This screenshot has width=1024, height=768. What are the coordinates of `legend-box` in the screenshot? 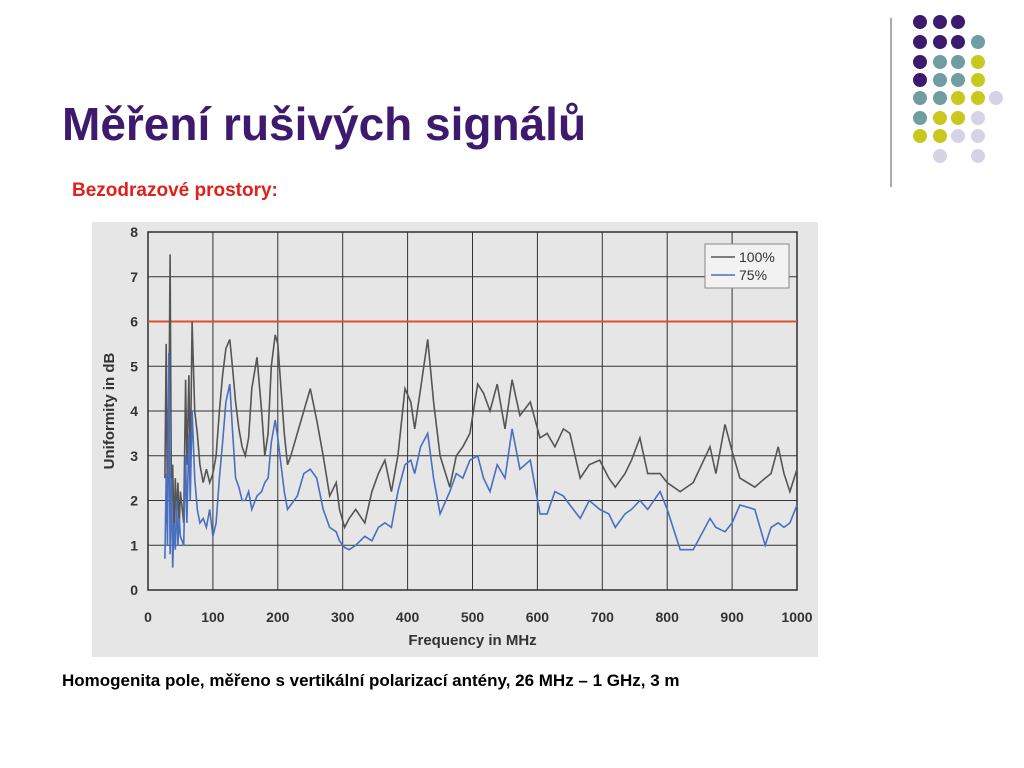 It's located at (747, 266).